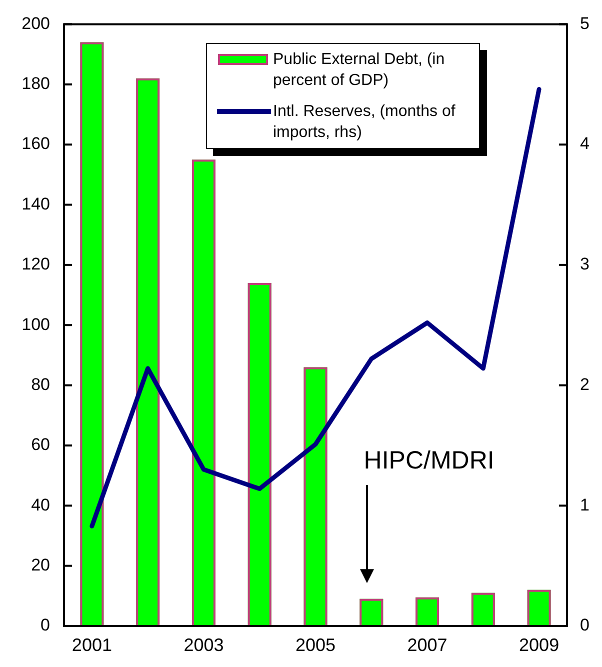 This screenshot has height=667, width=602. What do you see at coordinates (539, 644) in the screenshot?
I see `x-tick-label: 2009` at bounding box center [539, 644].